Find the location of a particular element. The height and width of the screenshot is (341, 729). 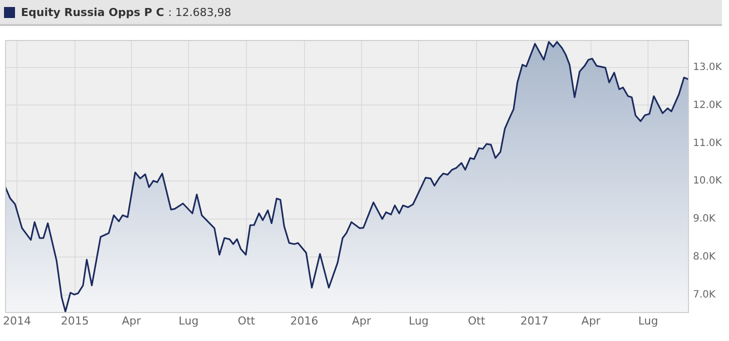

y-tick-label: 10.0K is located at coordinates (707, 181).